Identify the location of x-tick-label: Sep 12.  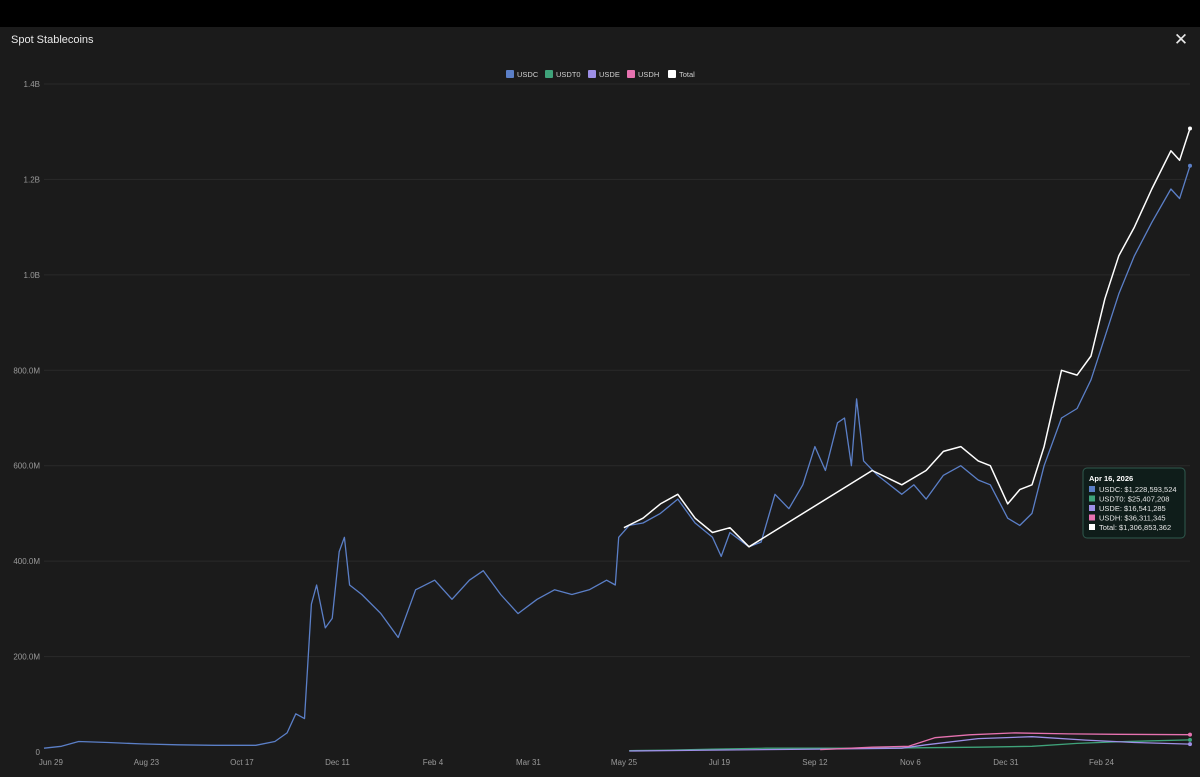
(815, 762).